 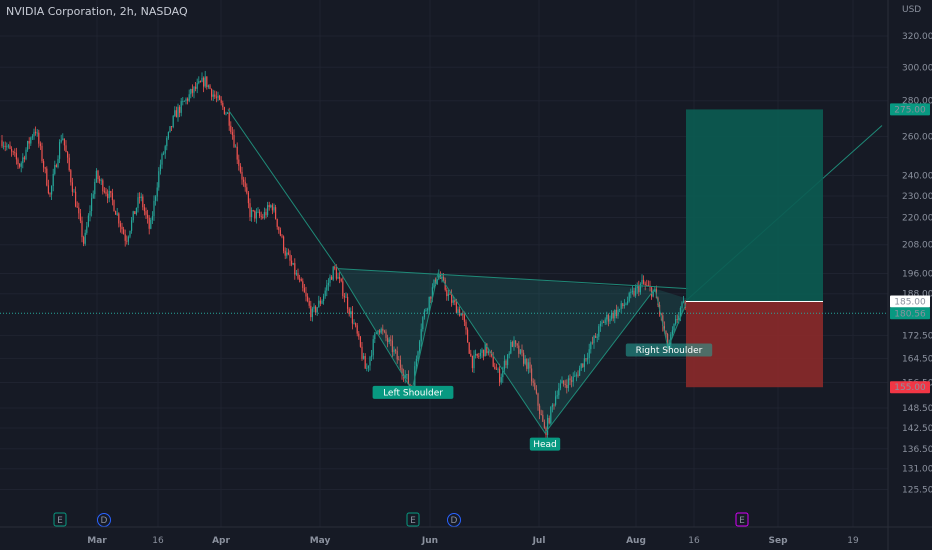 What do you see at coordinates (636, 541) in the screenshot?
I see `x-tick-label: Aug` at bounding box center [636, 541].